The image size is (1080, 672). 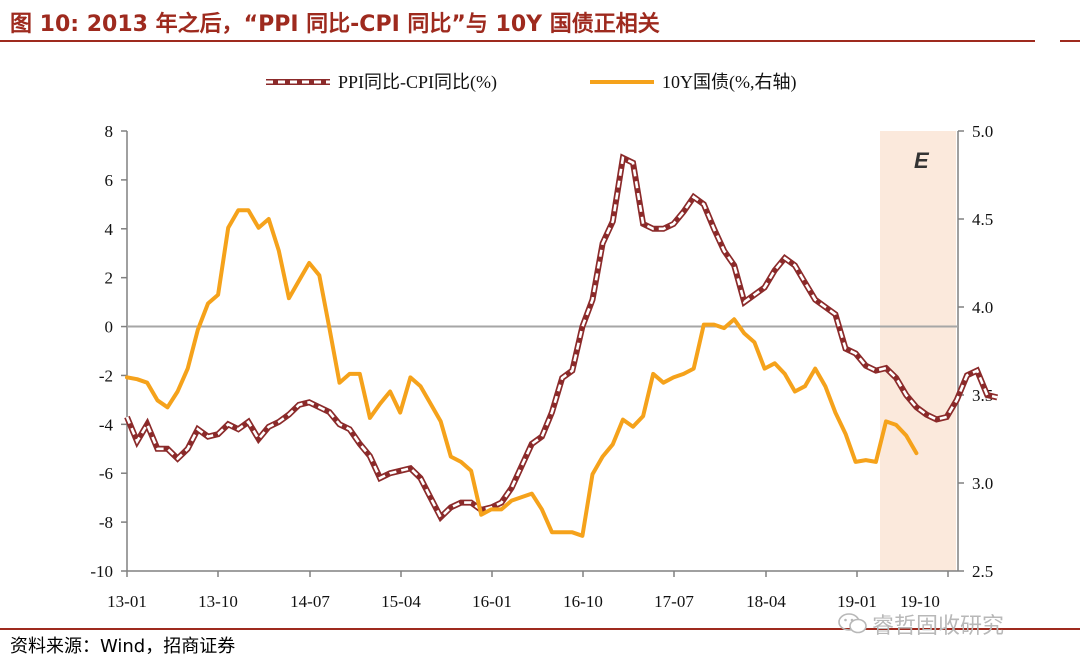 I want to click on x-tick-label: 14-07, so click(x=310, y=601).